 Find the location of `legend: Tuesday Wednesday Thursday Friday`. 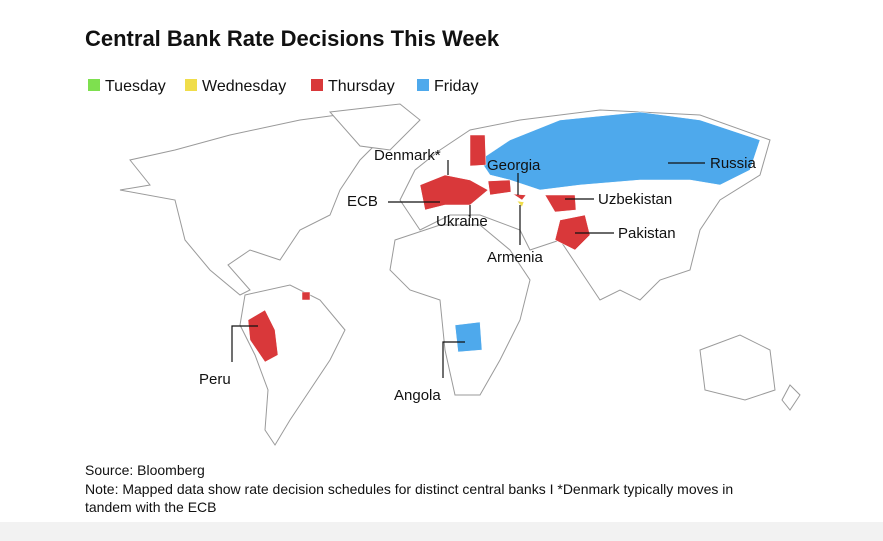

legend: Tuesday Wednesday Thursday Friday is located at coordinates (283, 86).